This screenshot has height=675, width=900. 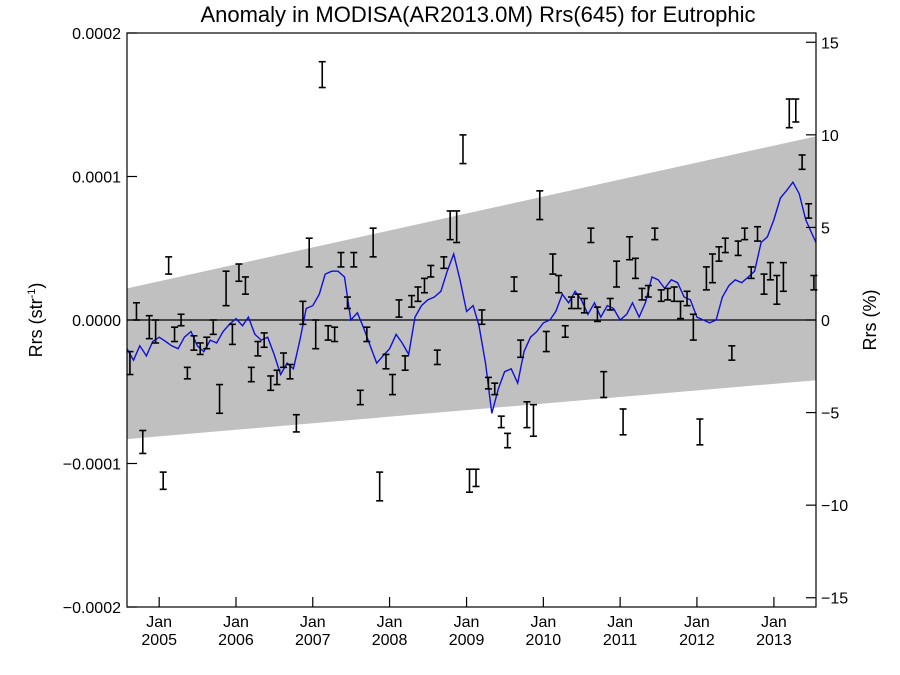 I want to click on y2-tick-label: 0, so click(x=825, y=321).